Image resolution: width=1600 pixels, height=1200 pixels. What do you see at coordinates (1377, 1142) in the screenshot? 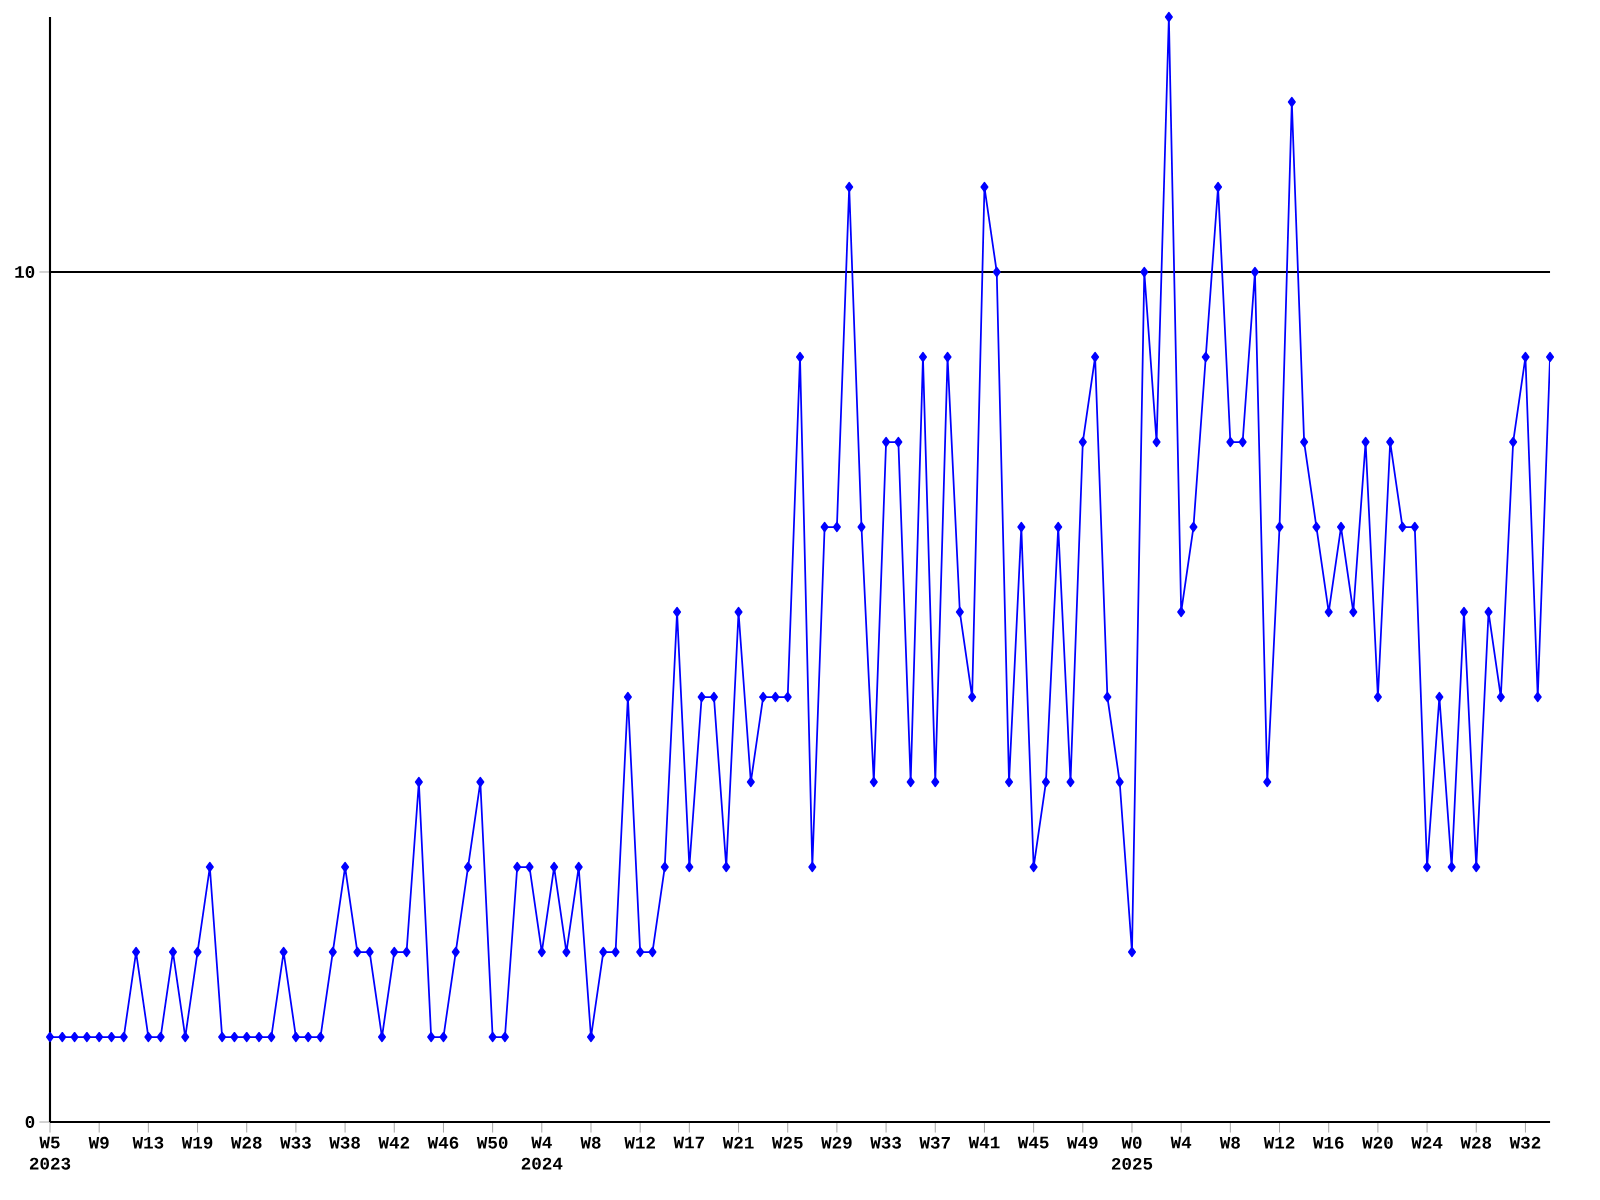
I see `x-tick-label: W20` at bounding box center [1377, 1142].